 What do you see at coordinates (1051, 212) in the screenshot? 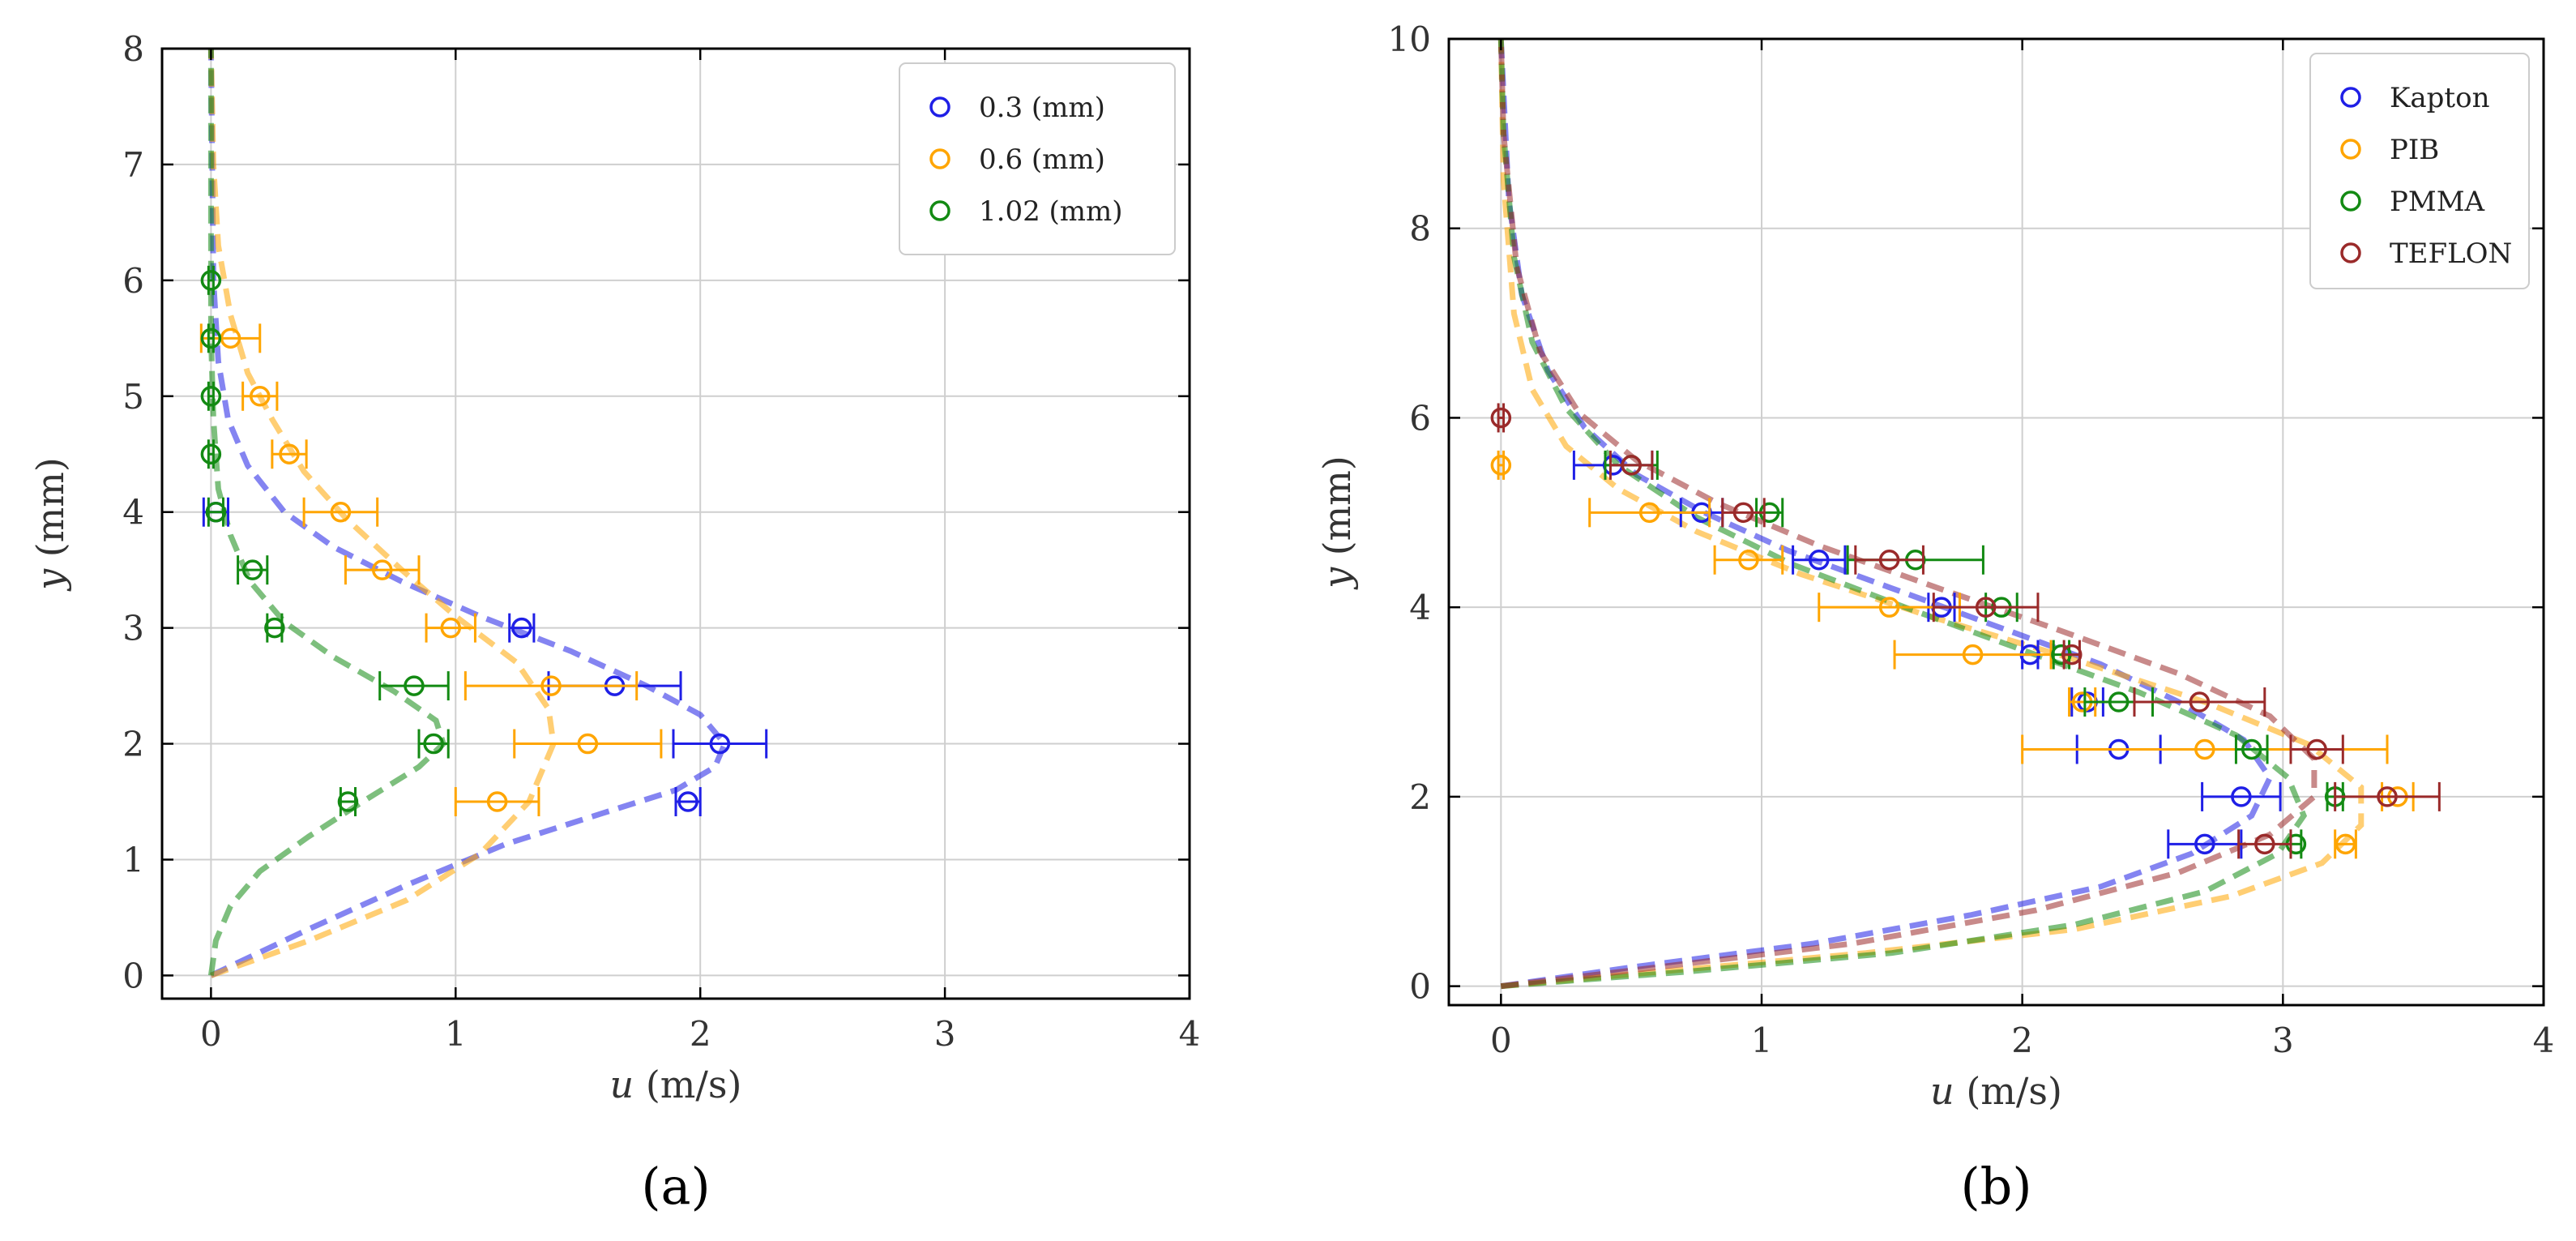
I see `legend-entry-label: 1.02 (mm)` at bounding box center [1051, 212].